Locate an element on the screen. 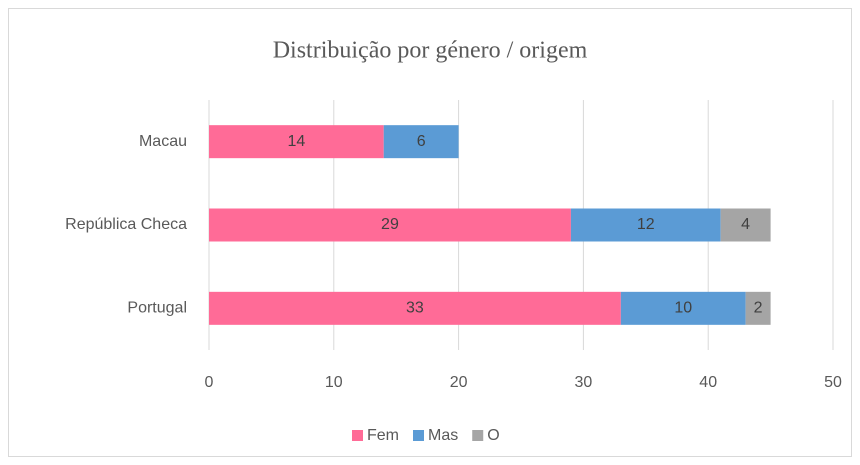 The image size is (860, 465). y-tick-label: República Checa is located at coordinates (126, 224).